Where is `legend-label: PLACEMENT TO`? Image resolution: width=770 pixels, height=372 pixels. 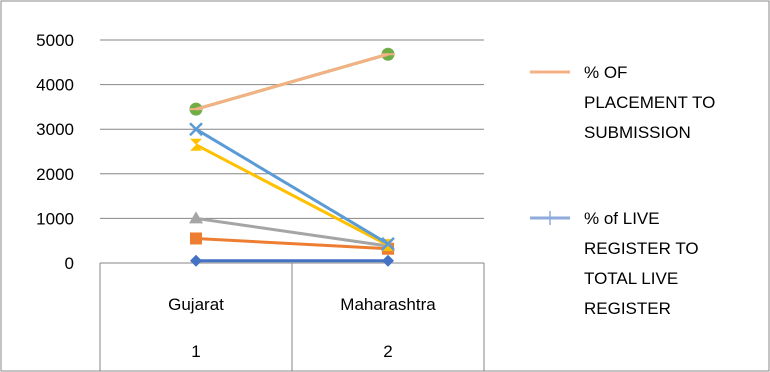
legend-label: PLACEMENT TO is located at coordinates (649, 102).